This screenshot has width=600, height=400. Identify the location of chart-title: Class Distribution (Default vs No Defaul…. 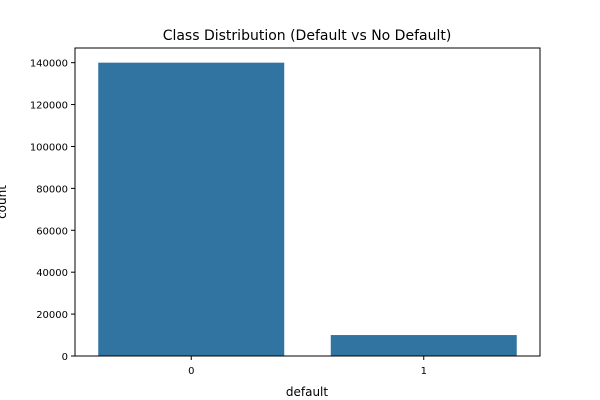
(307, 36).